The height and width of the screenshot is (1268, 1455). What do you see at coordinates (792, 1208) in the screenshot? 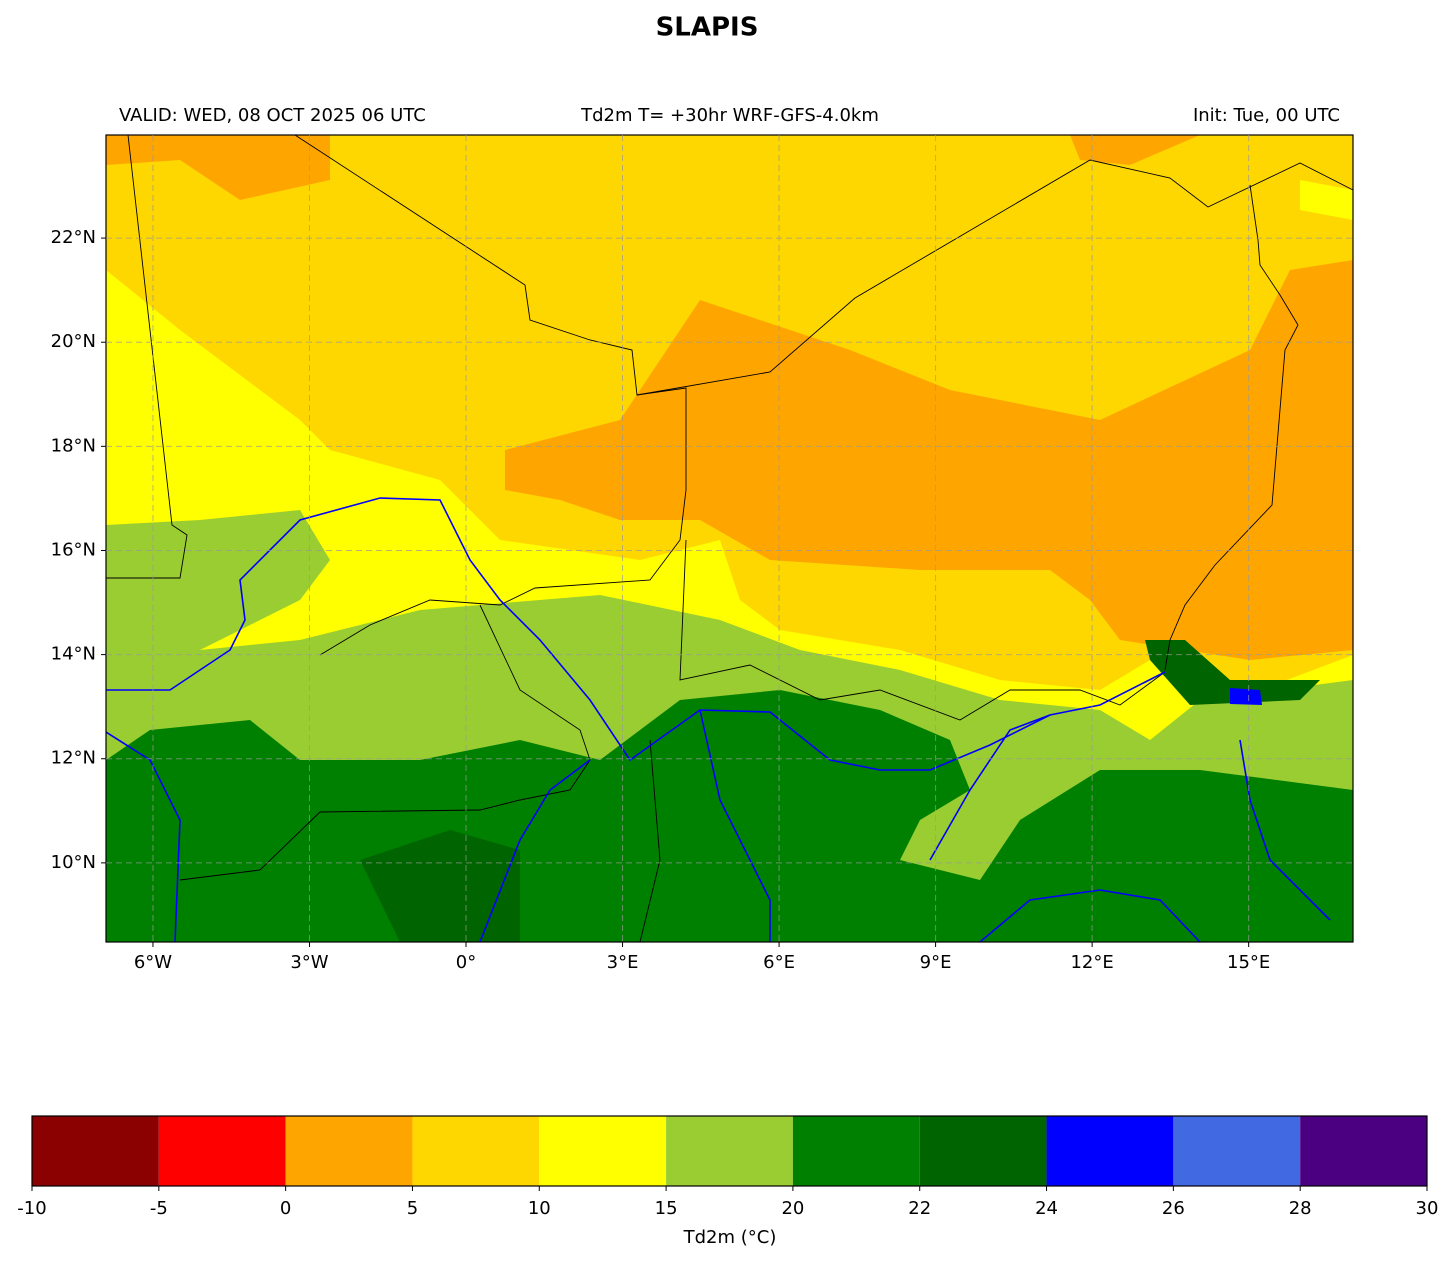
I see `colorbar-tick-label: 20` at bounding box center [792, 1208].